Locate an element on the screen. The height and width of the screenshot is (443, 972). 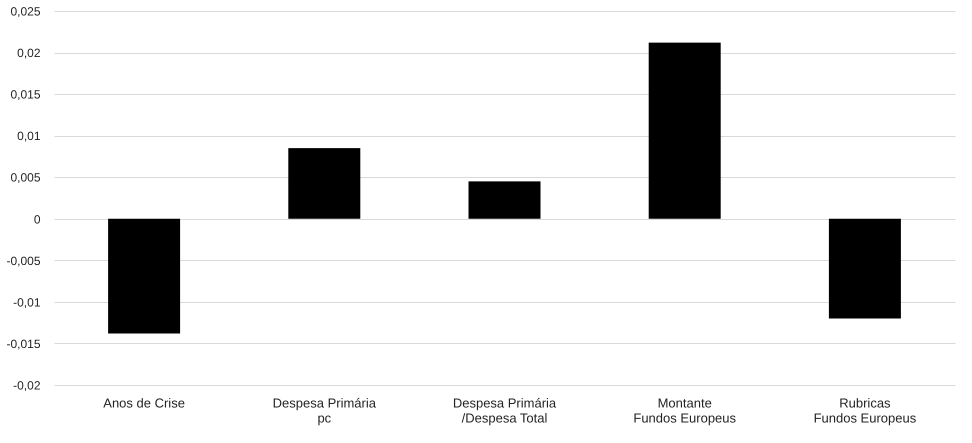
x-tick-label: Montante Fundos Europeus is located at coordinates (685, 411).